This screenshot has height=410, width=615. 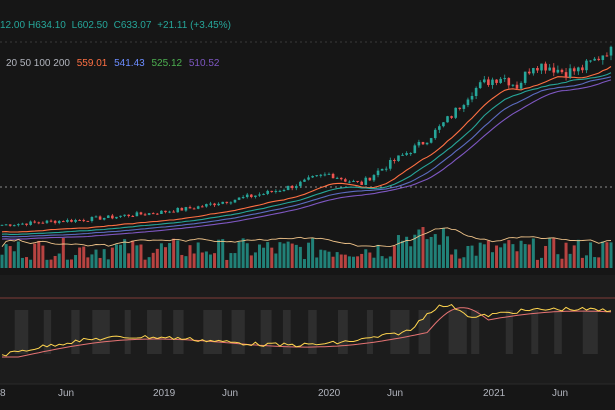 What do you see at coordinates (204, 63) in the screenshot?
I see `ma200-value: 510.52` at bounding box center [204, 63].